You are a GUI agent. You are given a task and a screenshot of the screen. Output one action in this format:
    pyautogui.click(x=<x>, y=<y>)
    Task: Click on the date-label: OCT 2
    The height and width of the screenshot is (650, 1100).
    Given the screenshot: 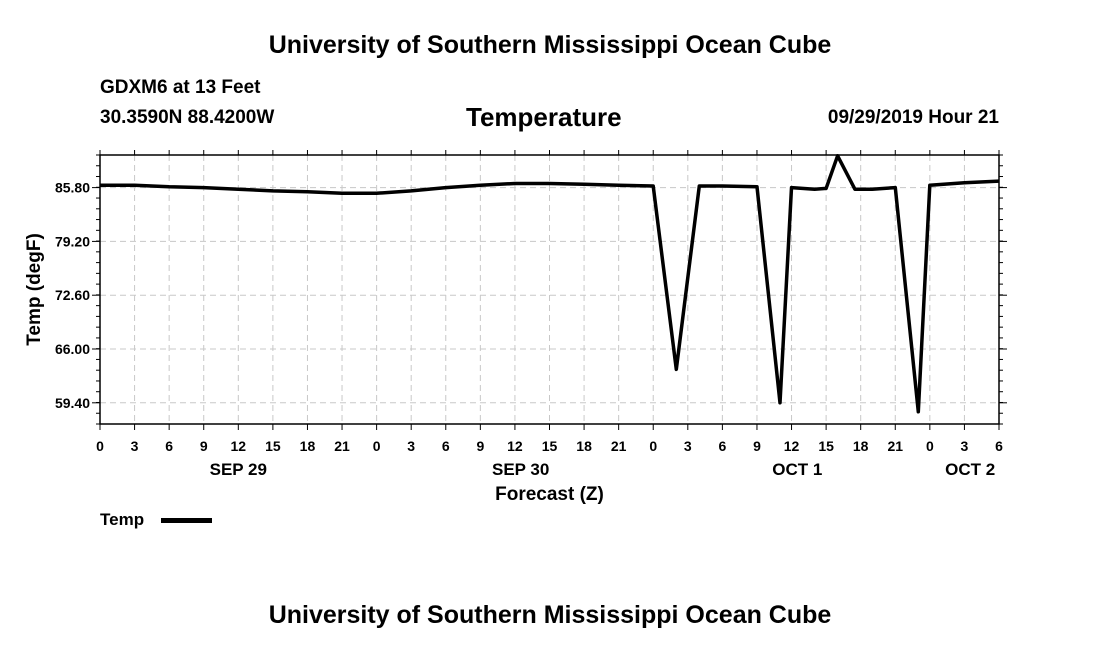 What is the action you would take?
    pyautogui.click(x=970, y=469)
    